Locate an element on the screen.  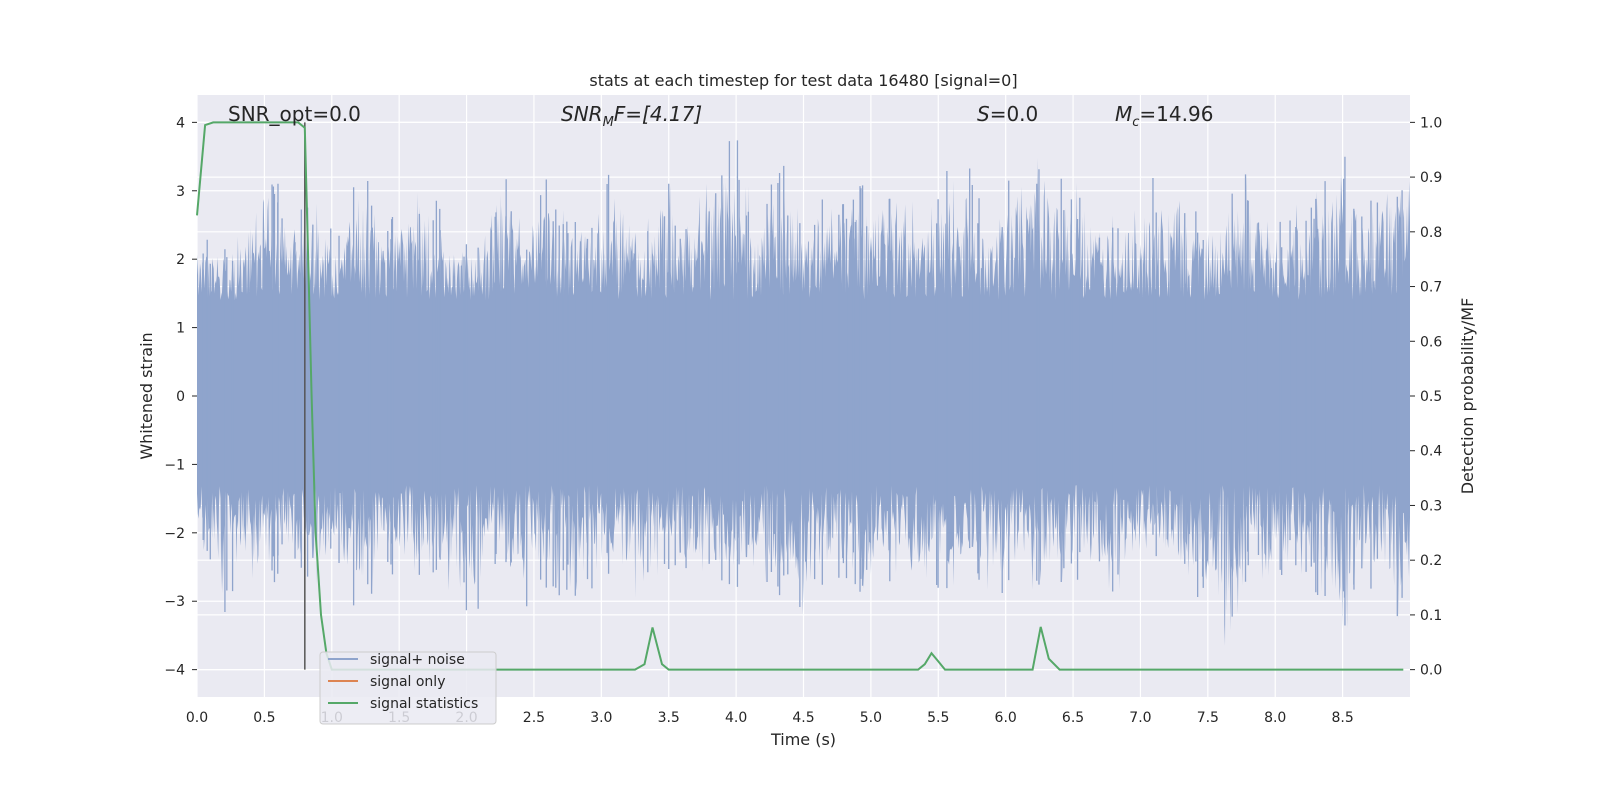
x-tick-label: 7.5 is located at coordinates (1208, 718).